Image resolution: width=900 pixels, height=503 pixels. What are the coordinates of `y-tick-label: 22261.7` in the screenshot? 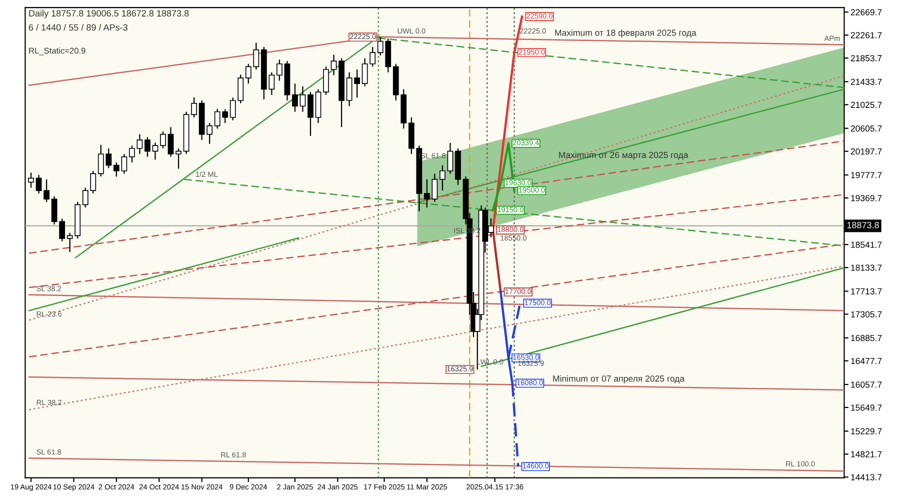 It's located at (866, 35).